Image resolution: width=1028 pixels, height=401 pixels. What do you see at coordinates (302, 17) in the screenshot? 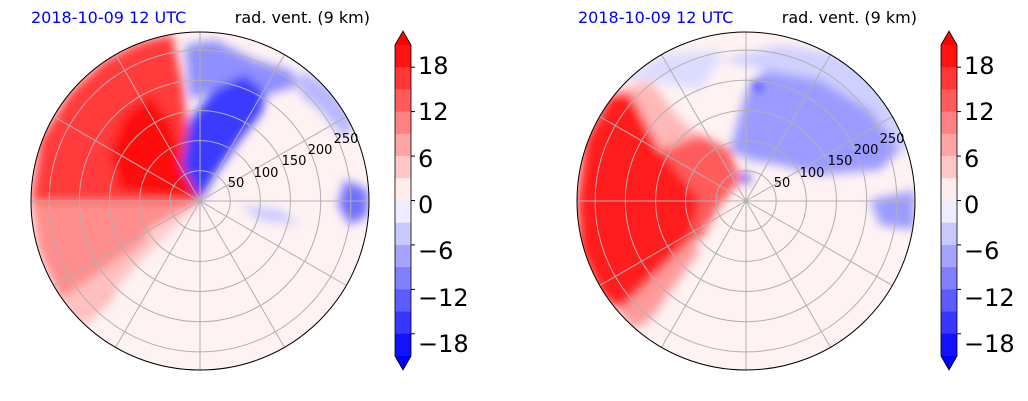
I see `panel-1-title-right: rad. vent. (9 km)` at bounding box center [302, 17].